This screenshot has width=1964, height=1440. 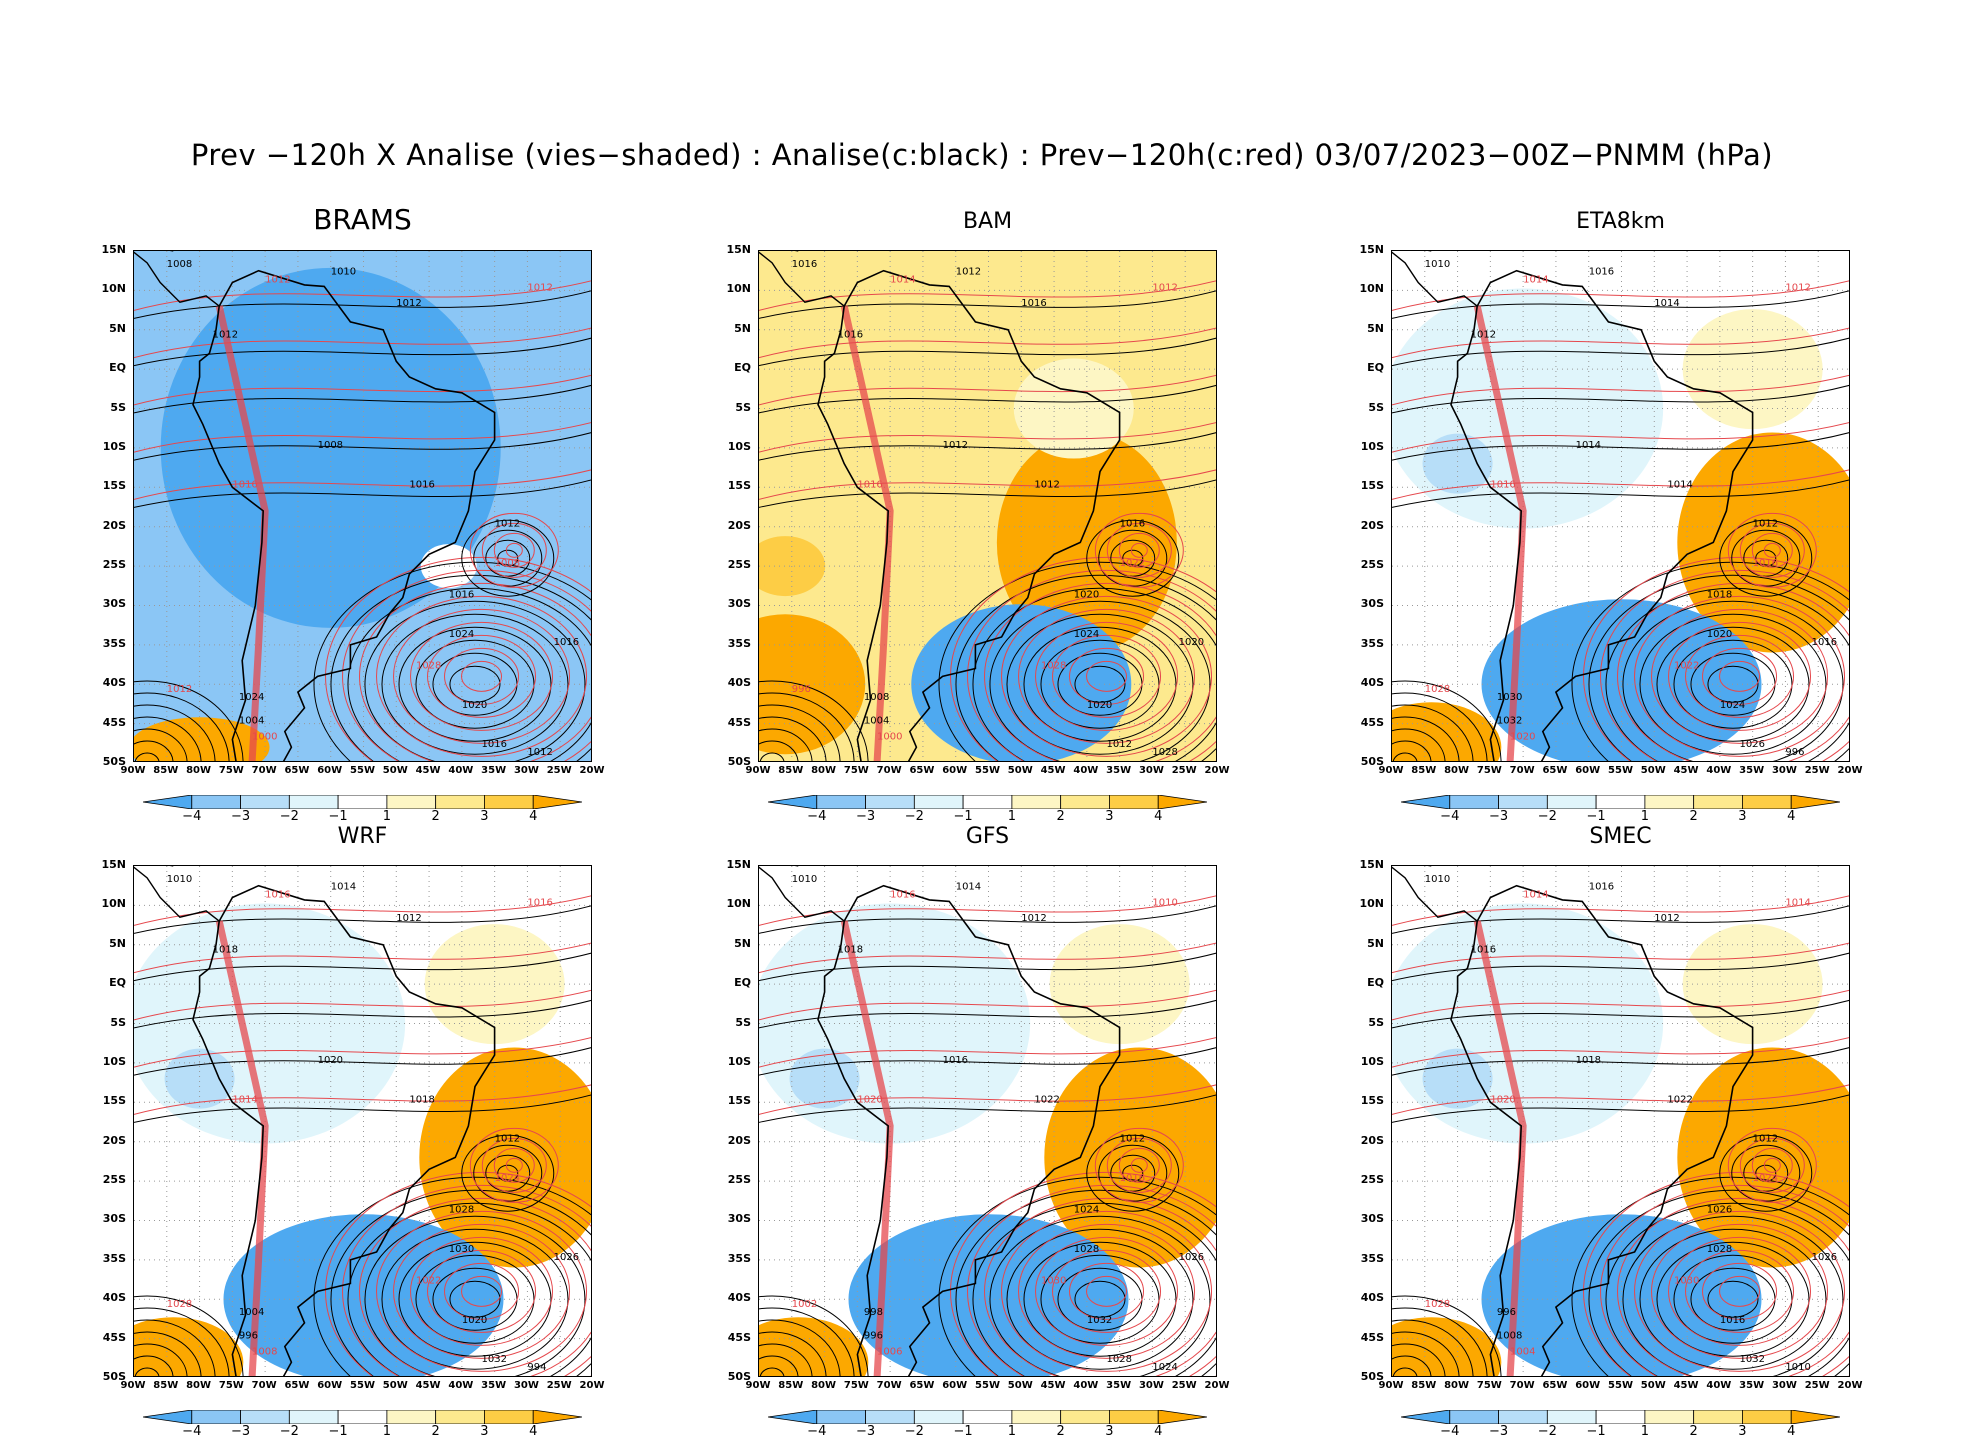 What do you see at coordinates (533, 816) in the screenshot?
I see `colorbar-tick-label: 4` at bounding box center [533, 816].